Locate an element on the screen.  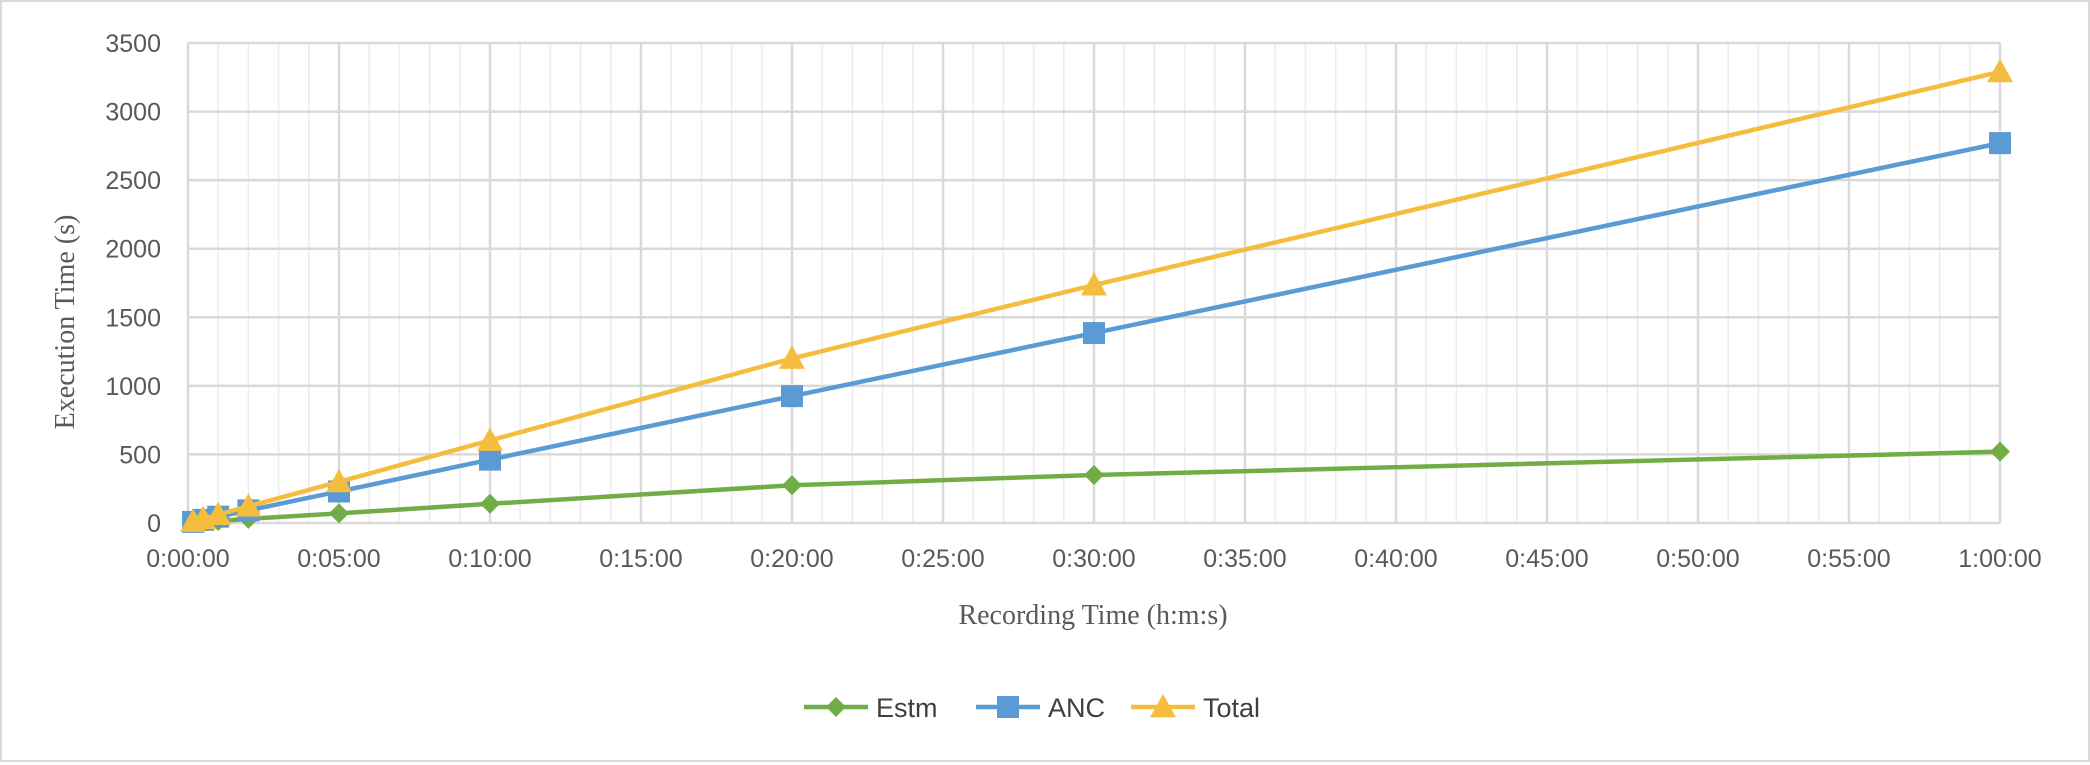
series-line-estm is located at coordinates (1096, 487).